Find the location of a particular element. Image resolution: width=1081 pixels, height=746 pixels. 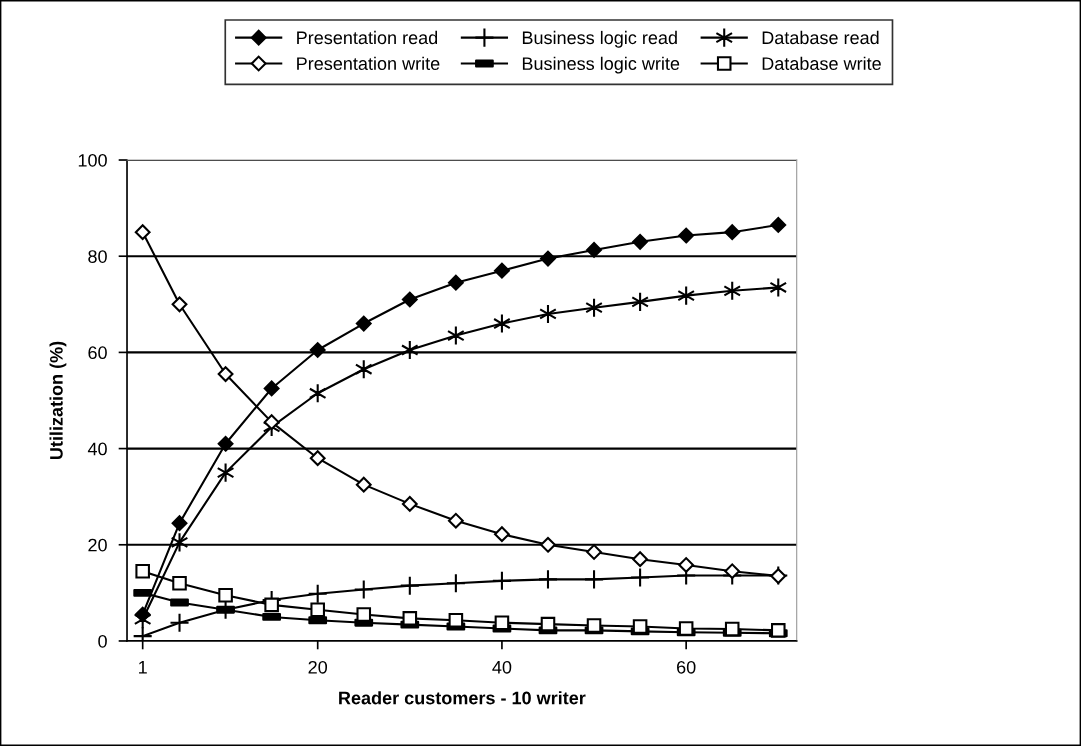

x-axis-title: Reader customers - 10 writer is located at coordinates (462, 698).